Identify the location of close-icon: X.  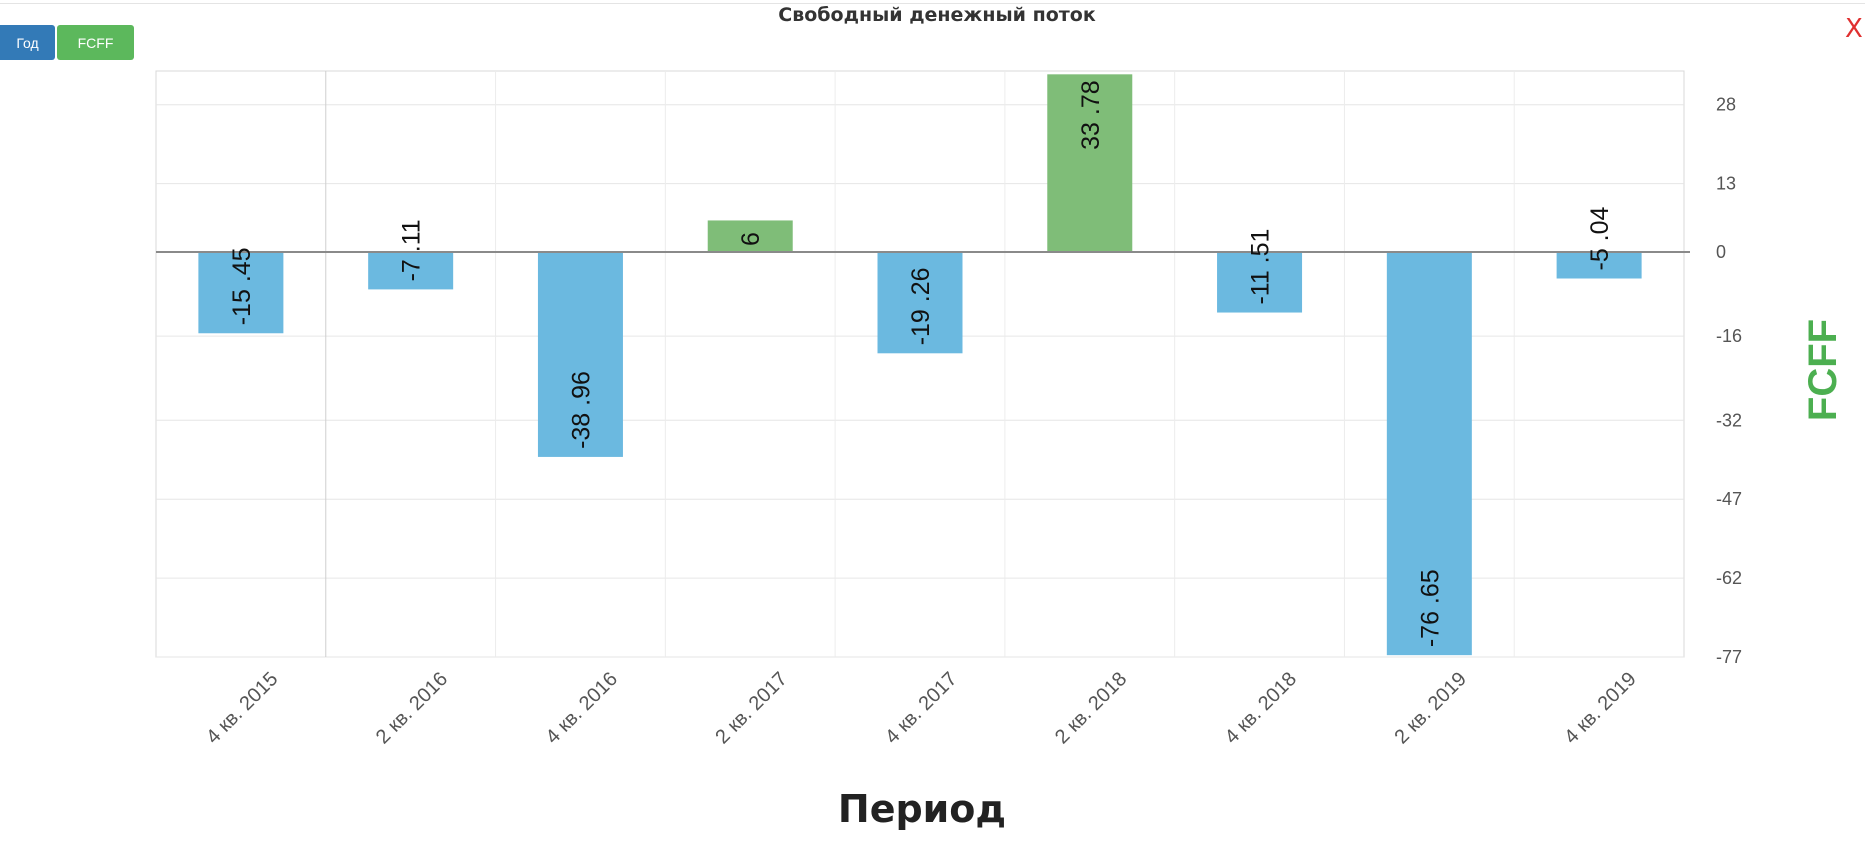
(1854, 29).